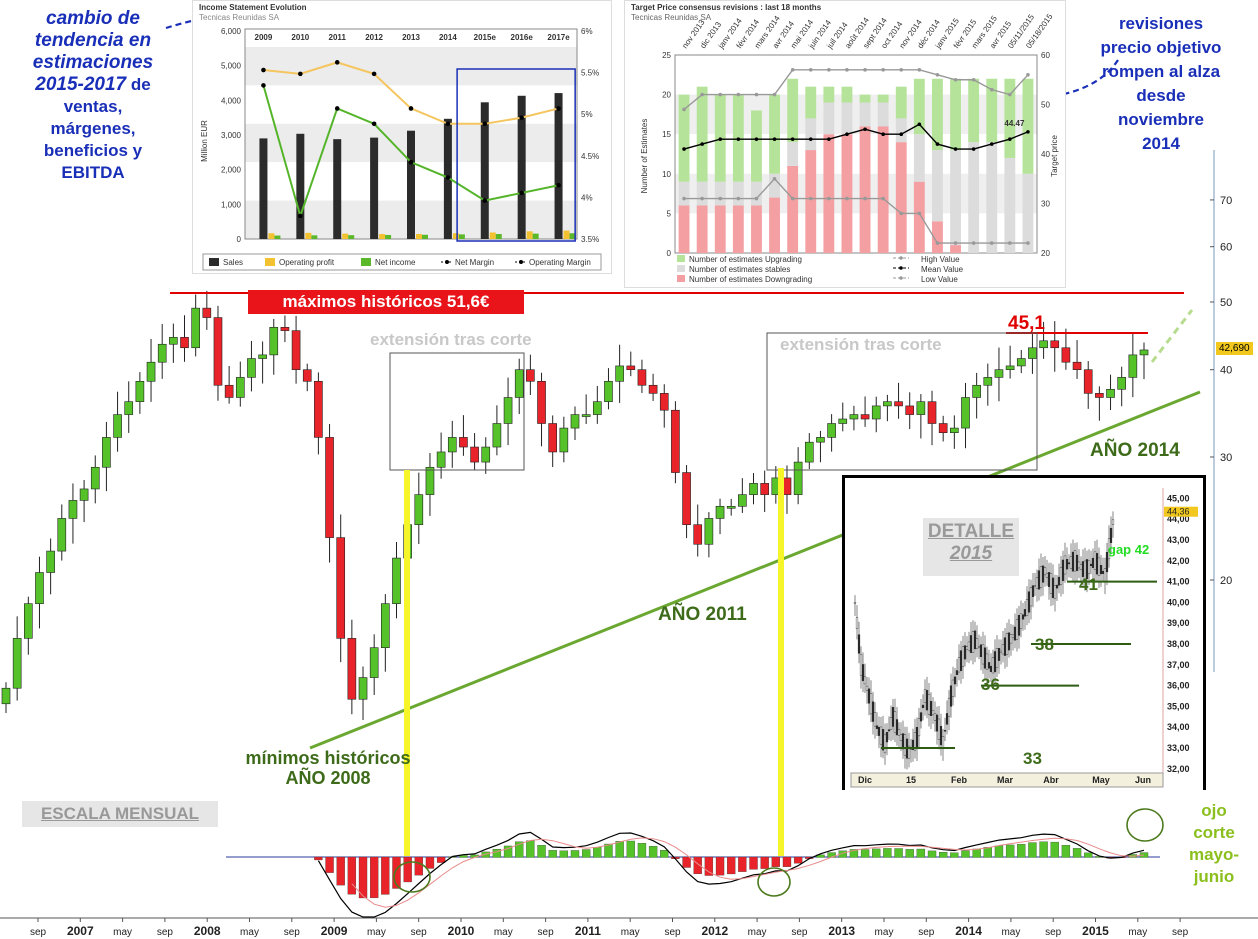 Image resolution: width=1258 pixels, height=939 pixels. I want to click on time-label: 2007, so click(80, 931).